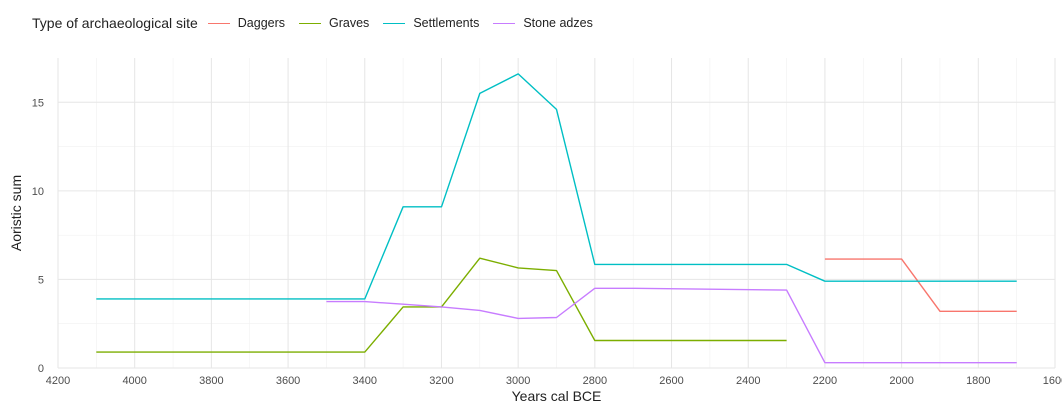 This screenshot has height=408, width=1062. What do you see at coordinates (365, 381) in the screenshot?
I see `x-tick-label: 3400` at bounding box center [365, 381].